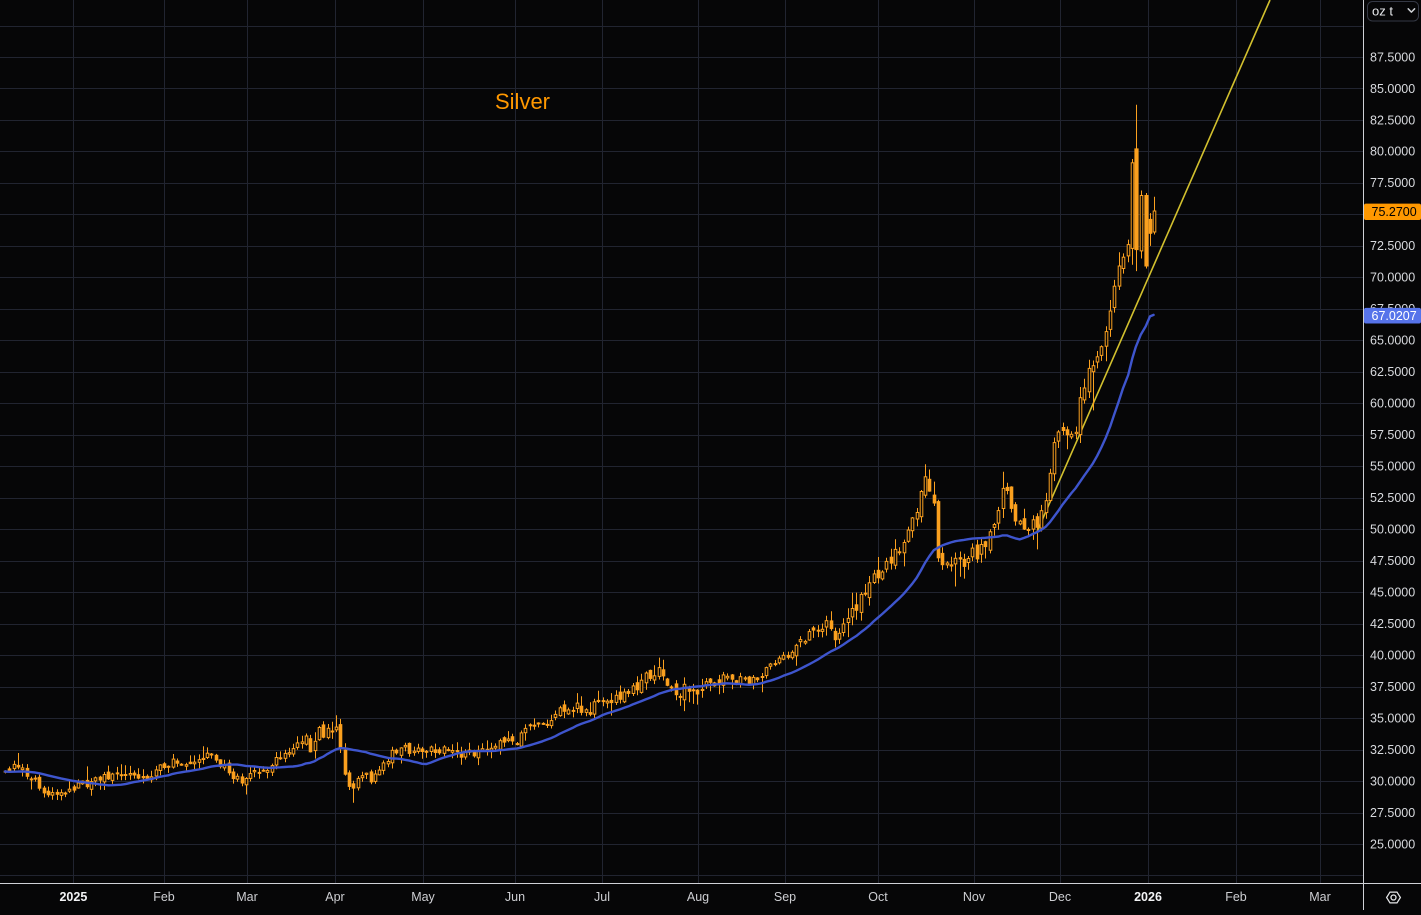 Image resolution: width=1421 pixels, height=915 pixels. What do you see at coordinates (1392, 183) in the screenshot?
I see `svg-text: 77.5000` at bounding box center [1392, 183].